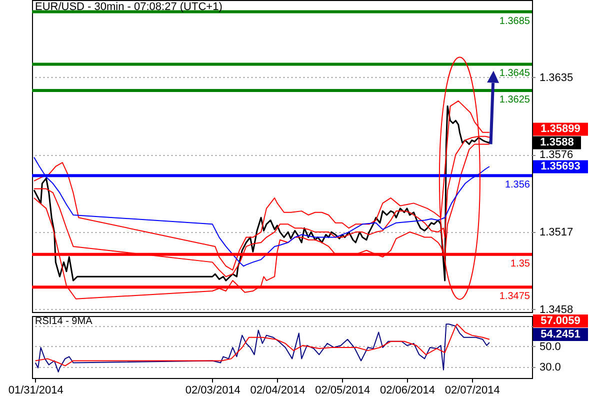 Image resolution: width=590 pixels, height=400 pixels. What do you see at coordinates (514, 100) in the screenshot?
I see `ref-line-label: 1.3625` at bounding box center [514, 100].